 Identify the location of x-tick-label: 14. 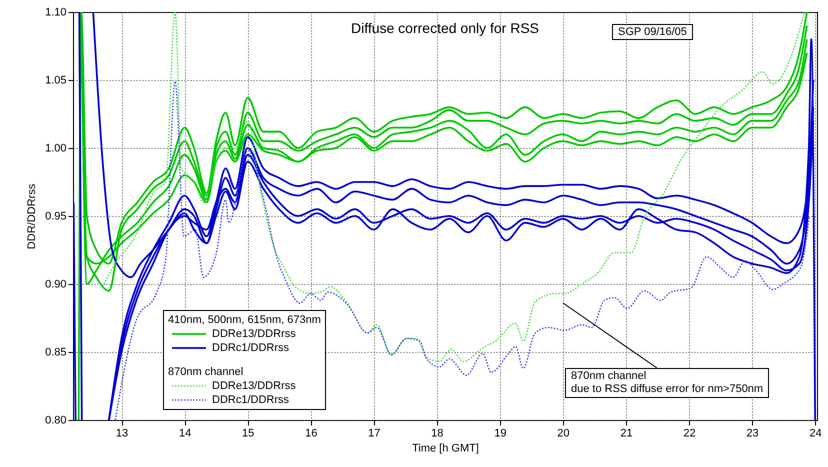
(185, 434).